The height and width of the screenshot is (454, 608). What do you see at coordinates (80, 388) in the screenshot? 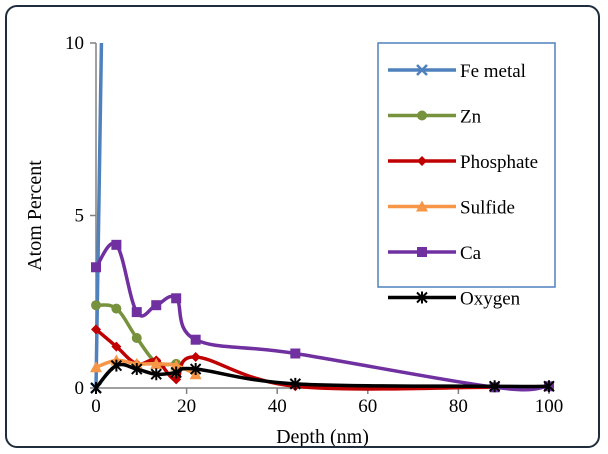
I see `y-tick-label: 0` at bounding box center [80, 388].